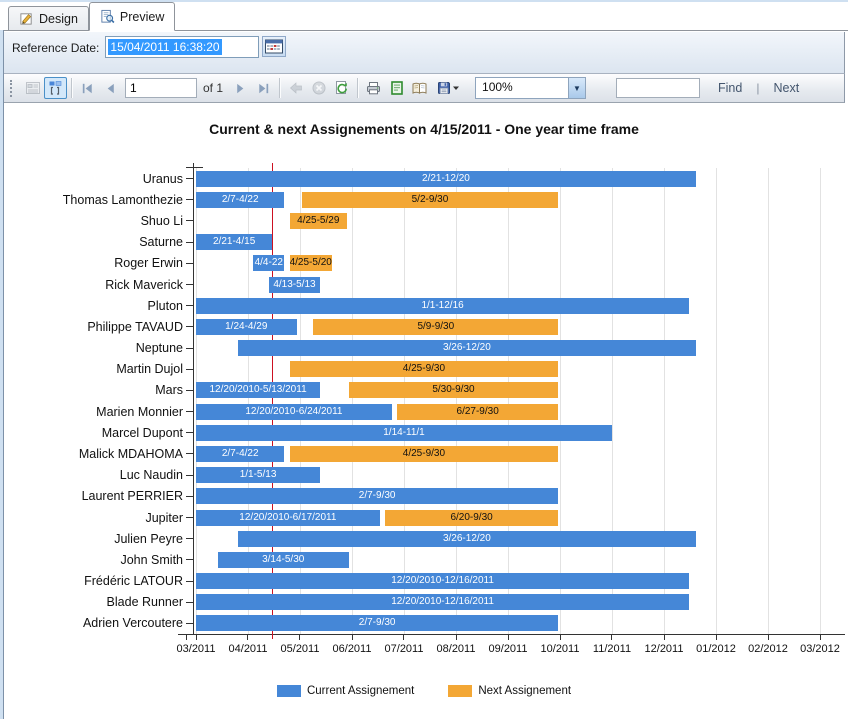  Describe the element at coordinates (531, 88) in the screenshot. I see `zoom-combobox: 100% ▼` at that location.